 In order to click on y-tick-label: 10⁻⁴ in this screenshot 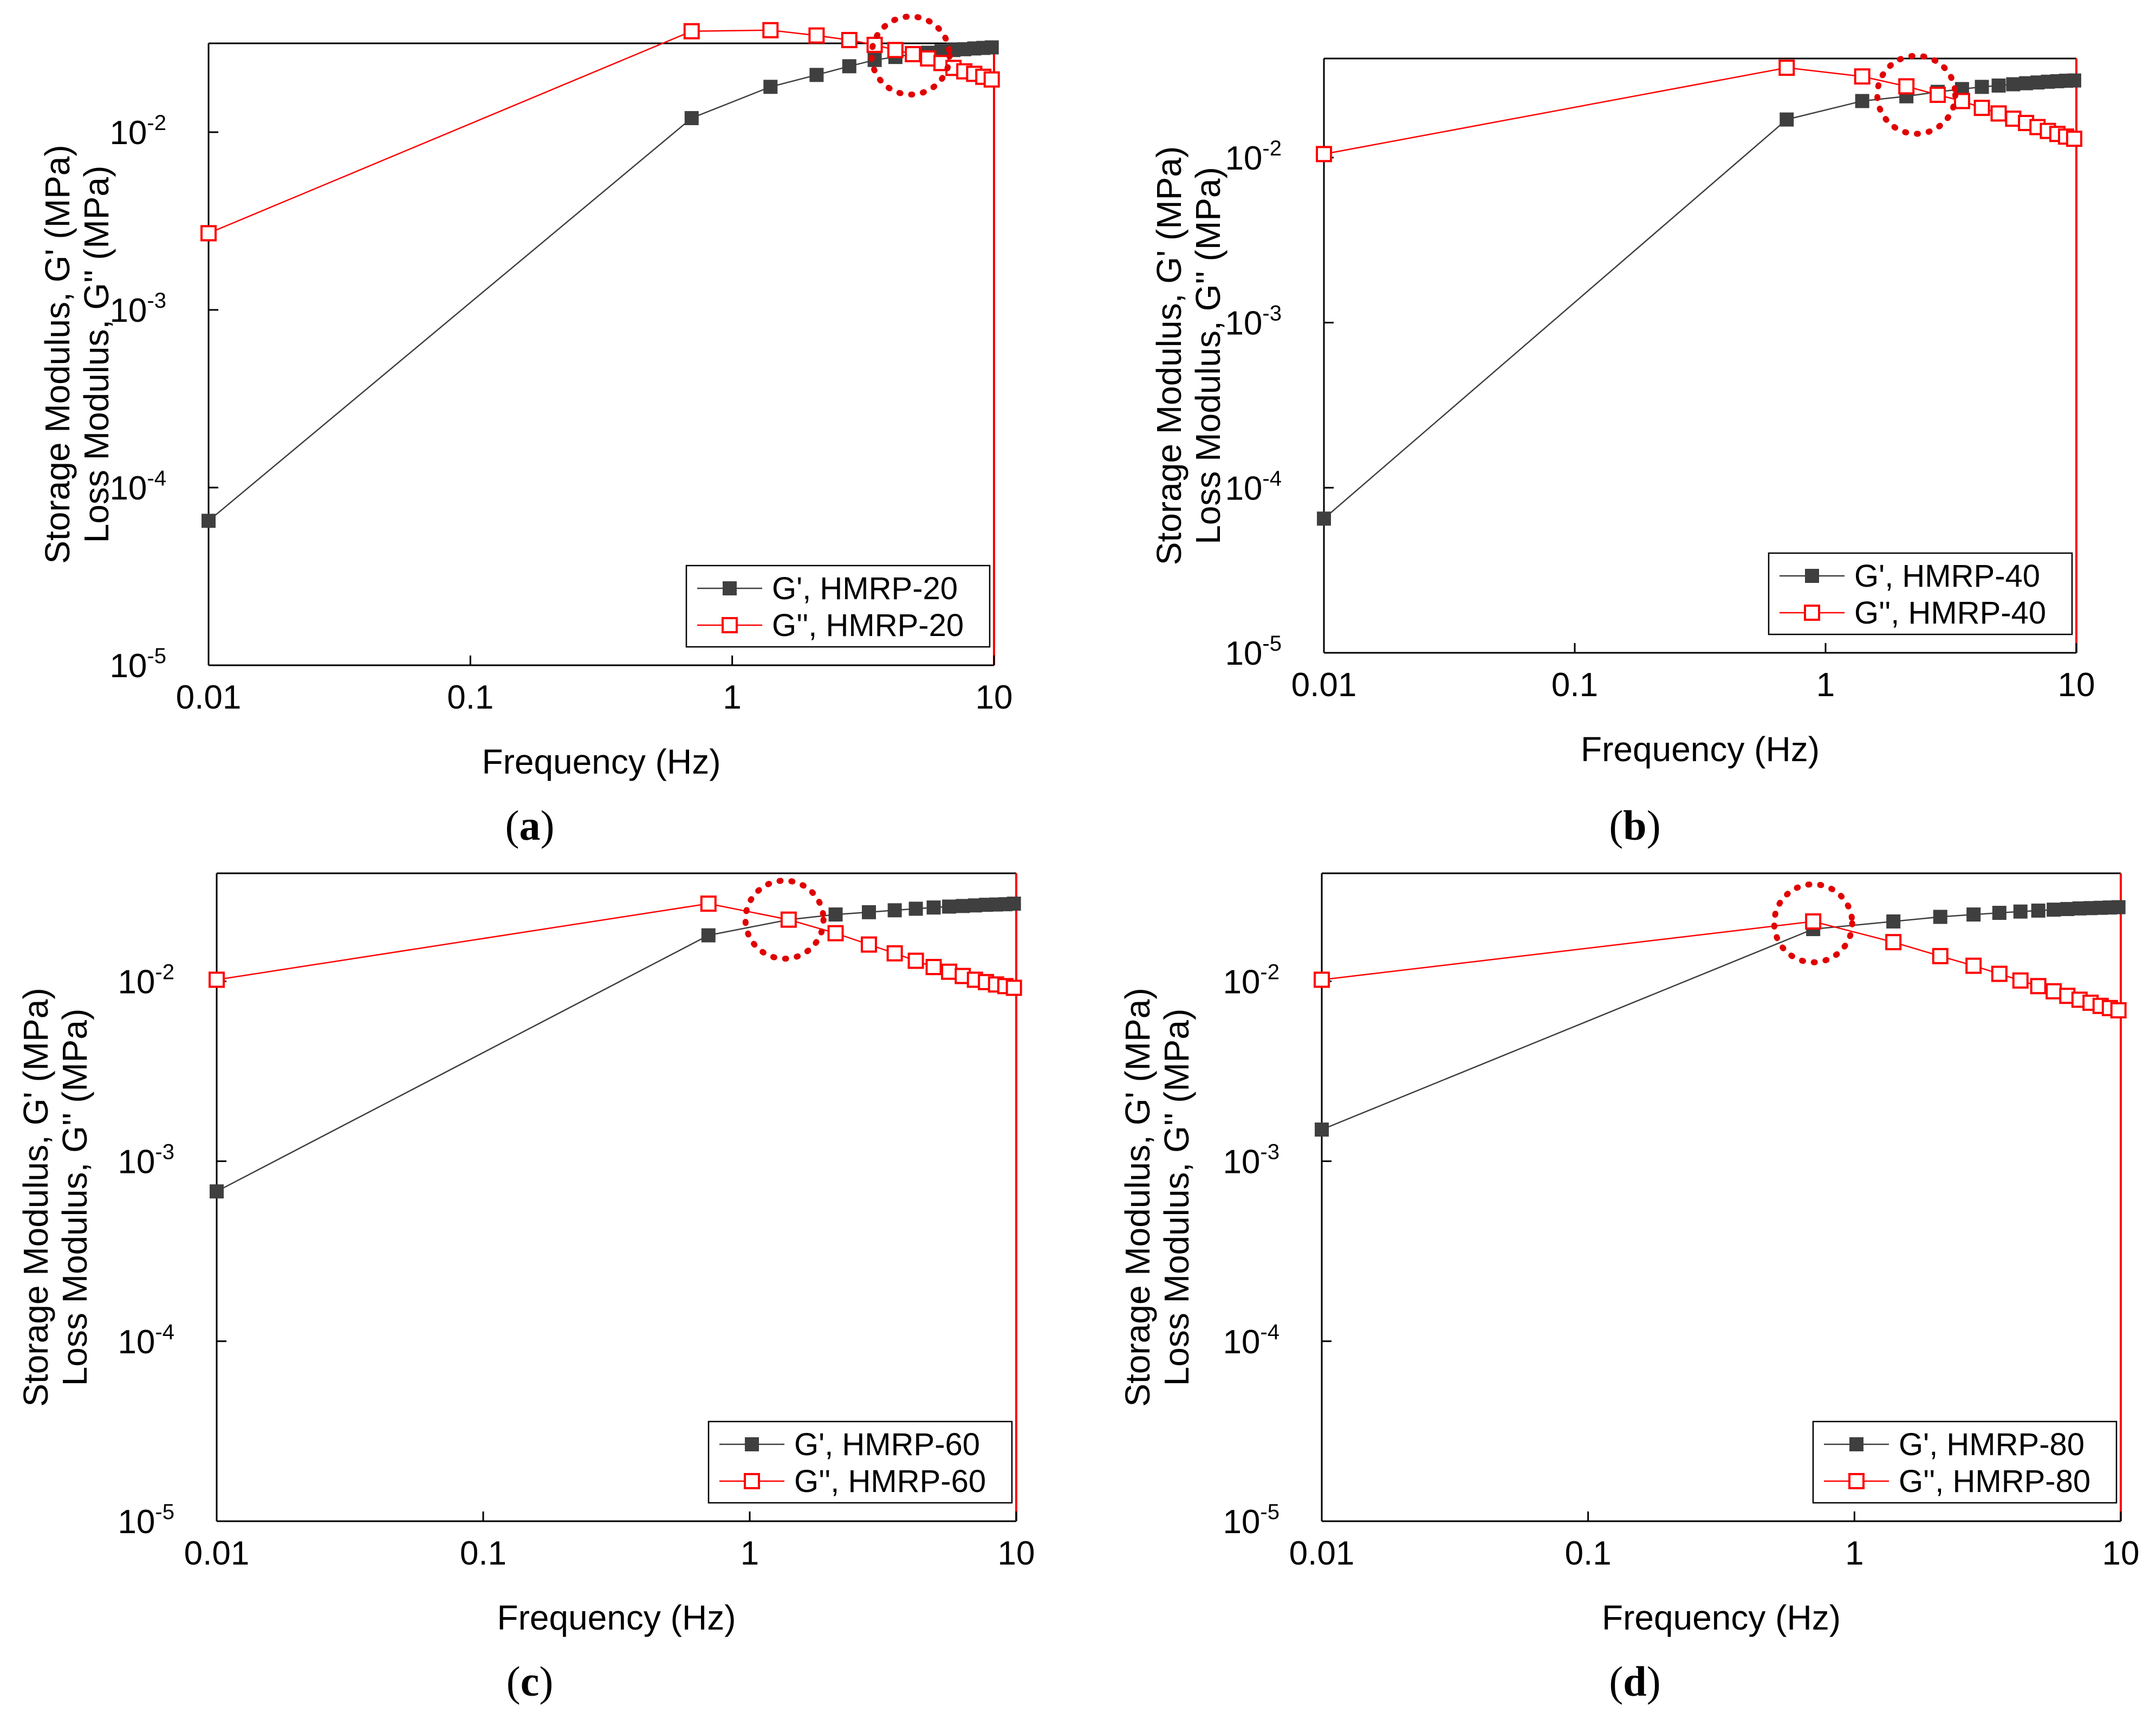, I will do `click(146, 1340)`.